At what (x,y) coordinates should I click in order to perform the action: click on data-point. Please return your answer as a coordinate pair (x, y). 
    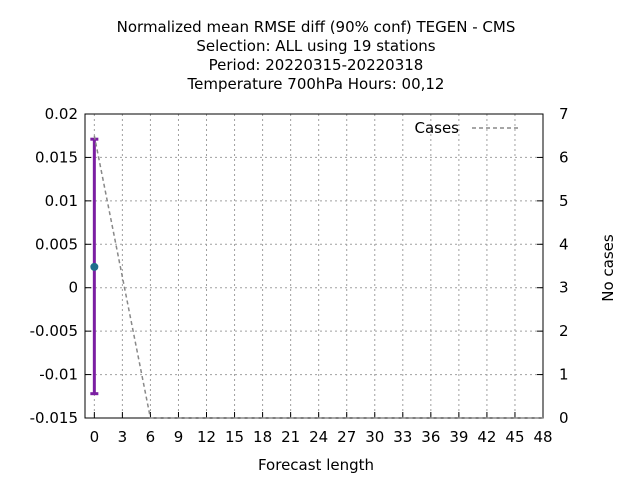
    Looking at the image, I should click on (94, 266).